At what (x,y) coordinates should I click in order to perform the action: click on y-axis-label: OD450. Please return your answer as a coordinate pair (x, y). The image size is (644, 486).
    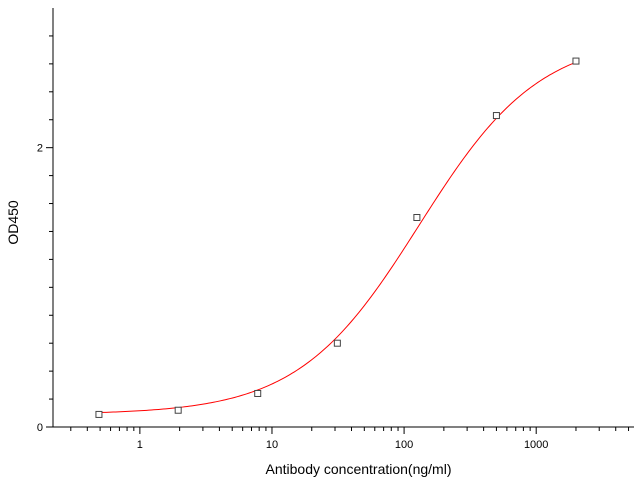
    Looking at the image, I should click on (13, 222).